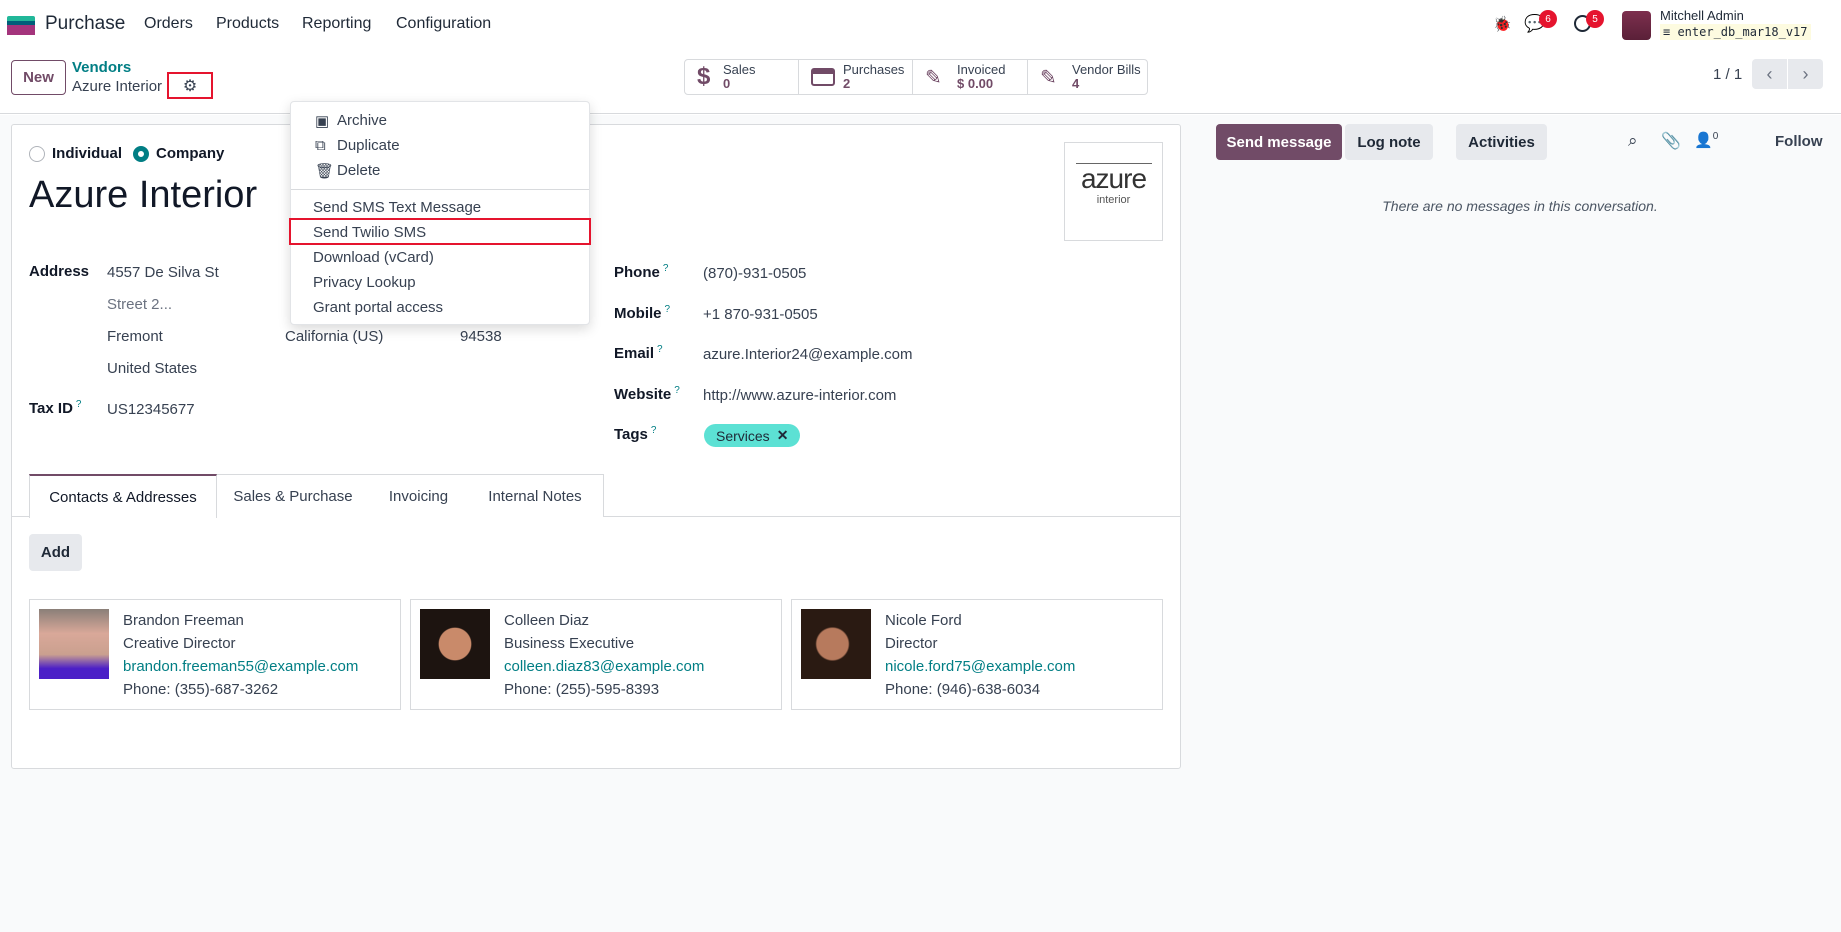 Image resolution: width=1841 pixels, height=932 pixels. What do you see at coordinates (87, 153) in the screenshot?
I see `radio-individual-label: Individual` at bounding box center [87, 153].